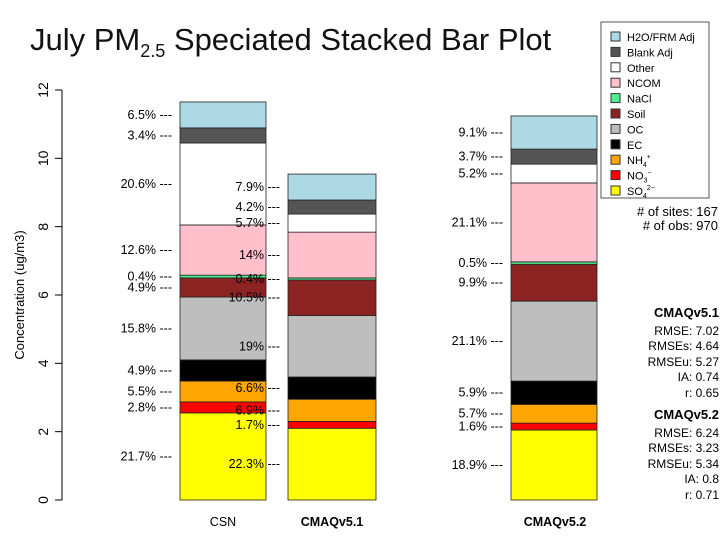 This screenshot has height=555, width=725. Describe the element at coordinates (259, 255) in the screenshot. I see `pct-label: 14% ---` at that location.